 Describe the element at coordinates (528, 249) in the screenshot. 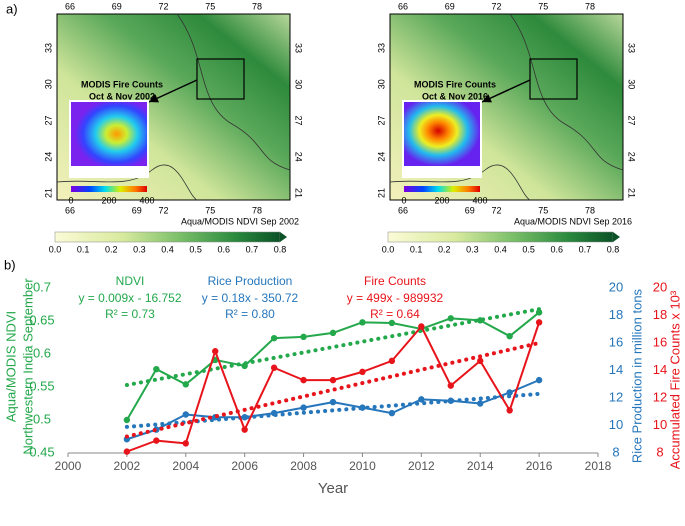

I see `colorbar-tick-label: 0.5` at that location.